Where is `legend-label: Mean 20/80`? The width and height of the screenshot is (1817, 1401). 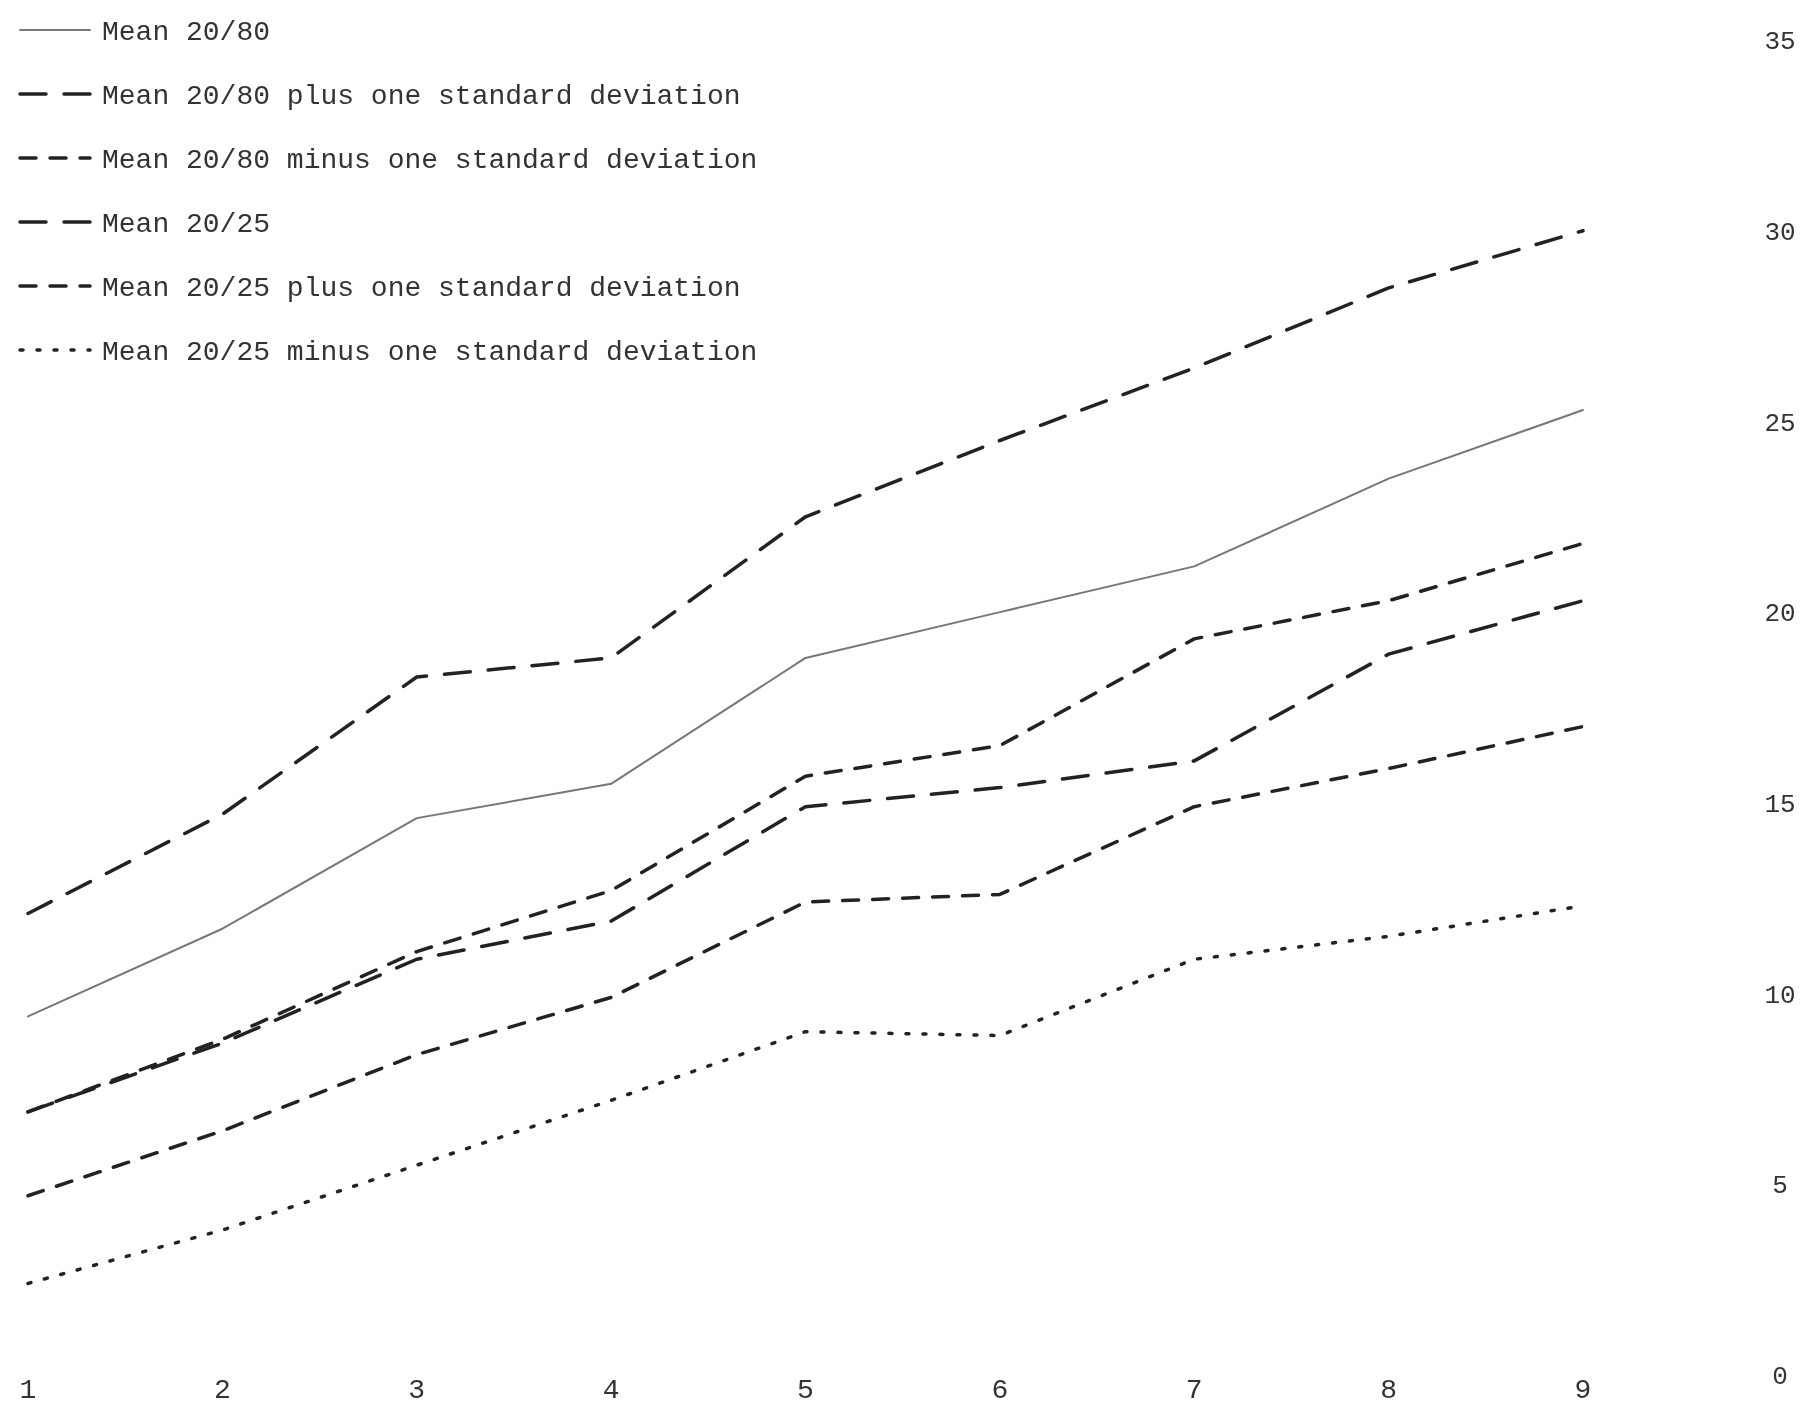
legend-label: Mean 20/80 is located at coordinates (186, 32).